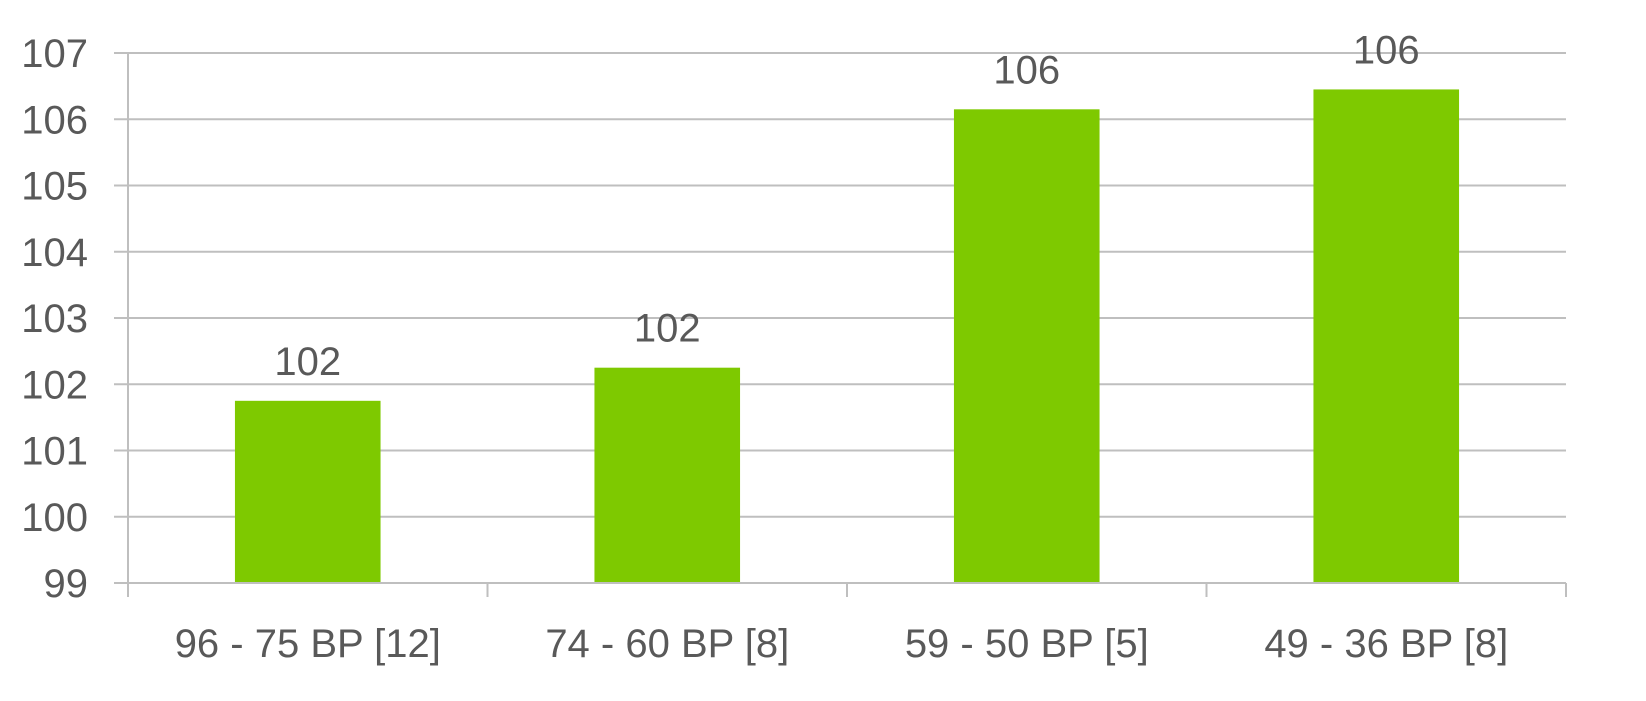  Describe the element at coordinates (54, 253) in the screenshot. I see `y-tick-label: 104` at that location.